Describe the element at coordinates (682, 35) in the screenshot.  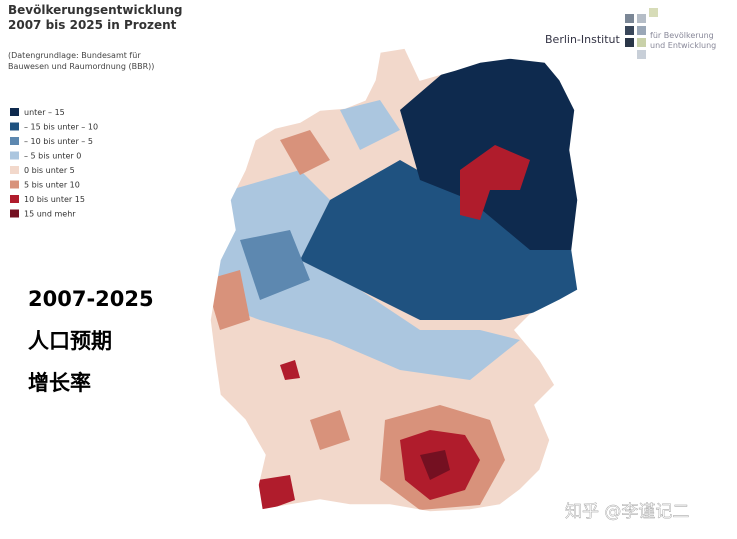
I see `logo-tagline: für Bevölkerung` at that location.